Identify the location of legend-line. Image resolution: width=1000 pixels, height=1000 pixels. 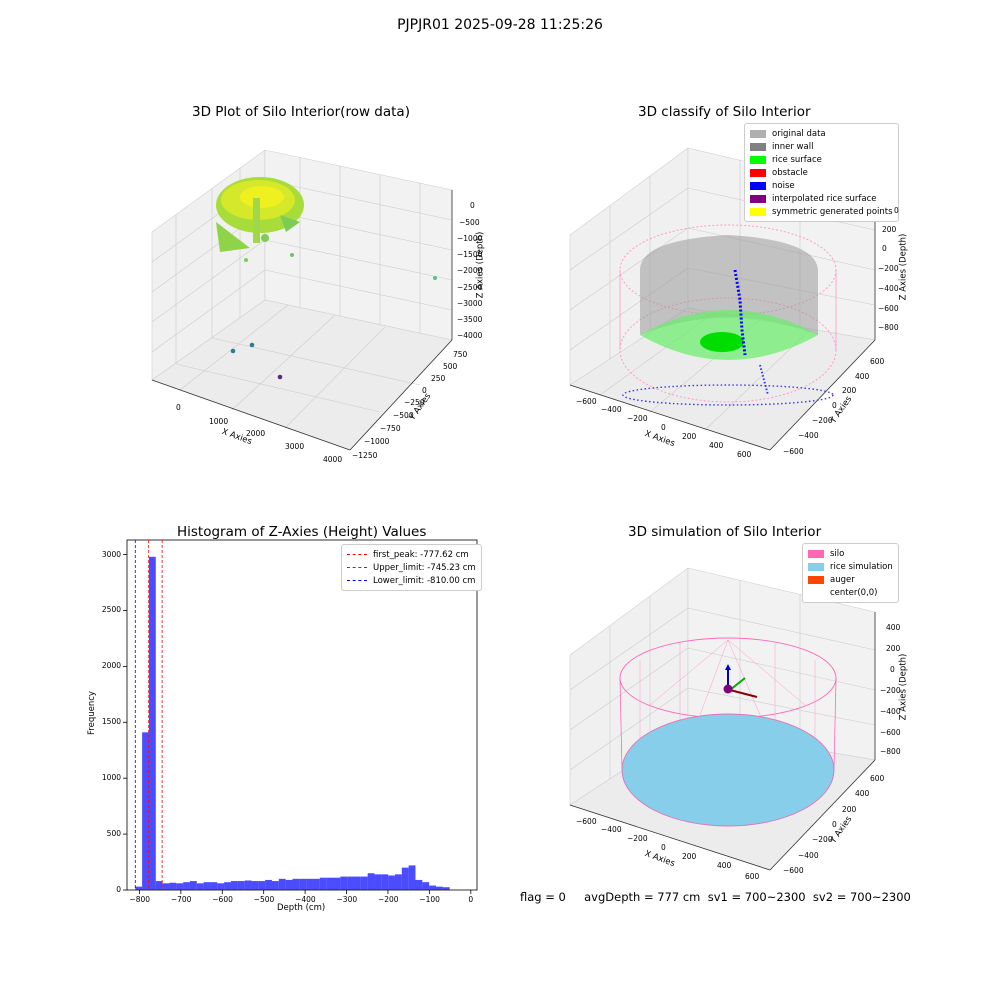
(357, 567).